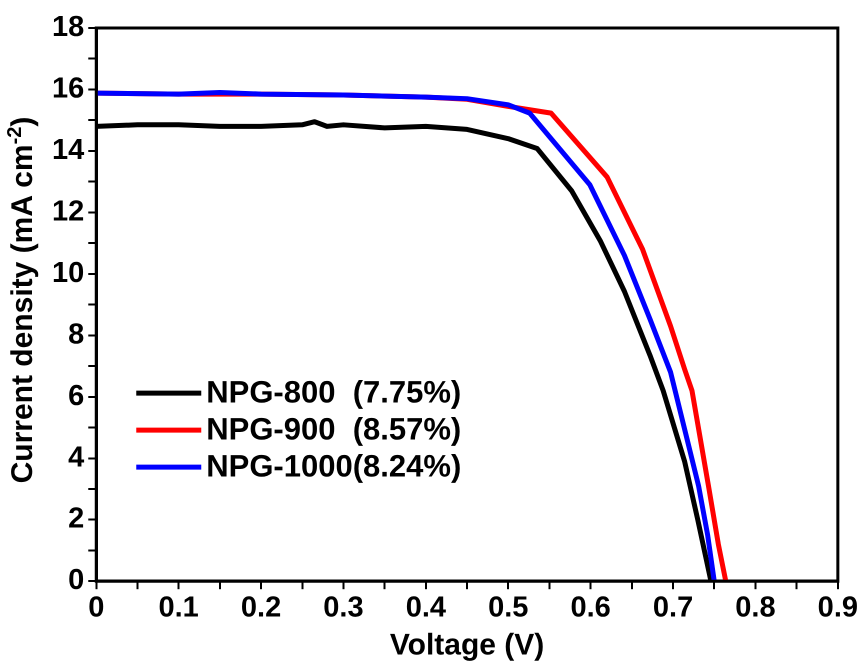 Image resolution: width=860 pixels, height=668 pixels. I want to click on y-tick-label: 2, so click(76, 518).